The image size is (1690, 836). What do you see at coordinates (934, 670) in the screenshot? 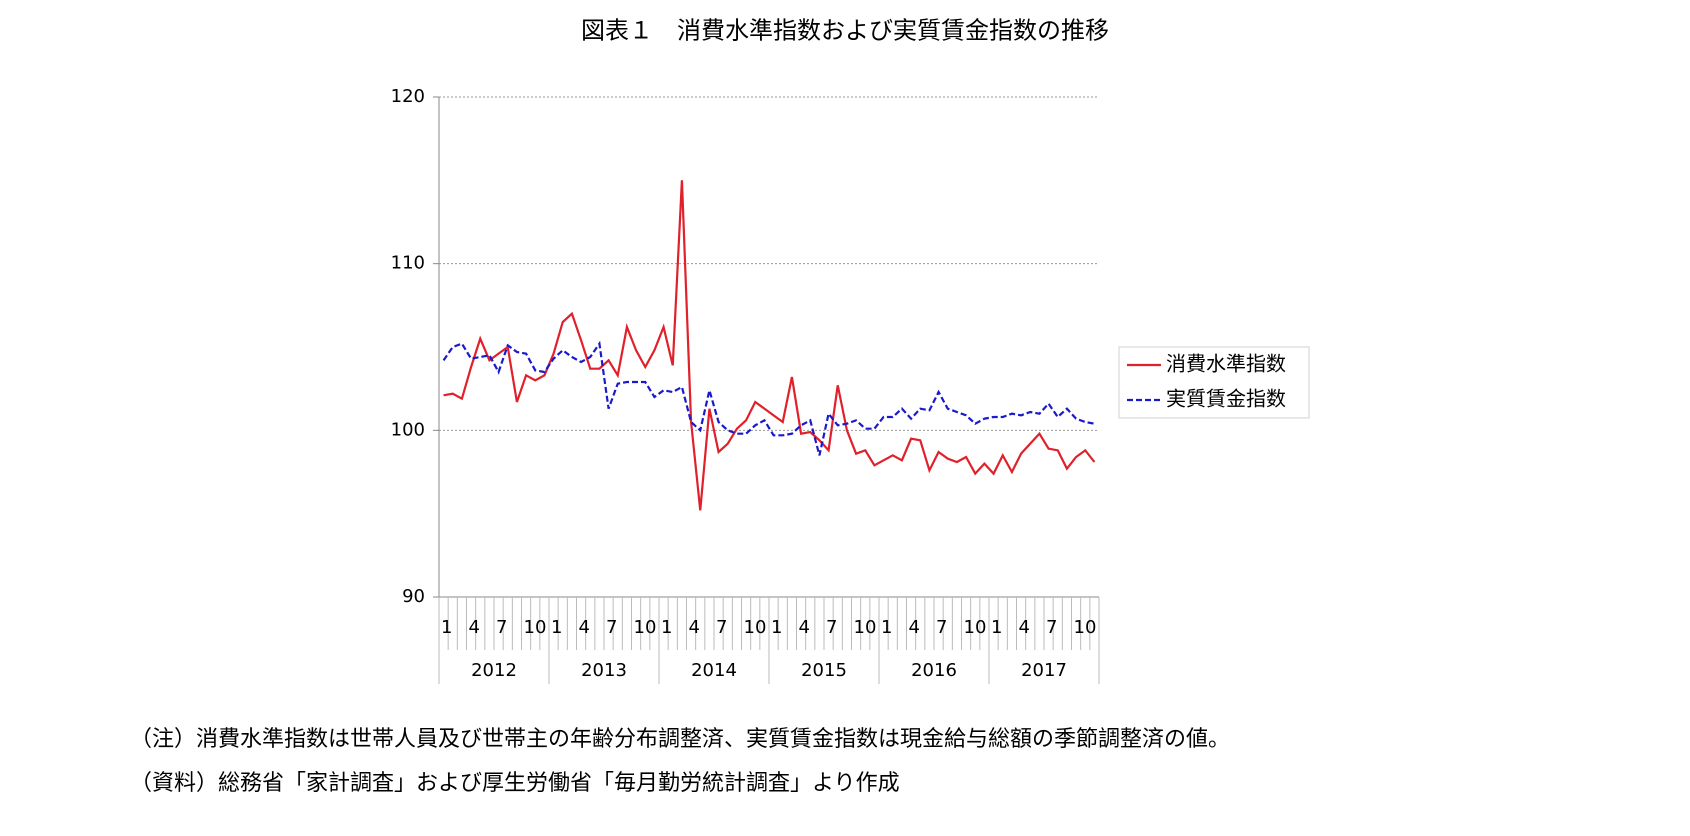
I see `year-label: 2016` at bounding box center [934, 670].